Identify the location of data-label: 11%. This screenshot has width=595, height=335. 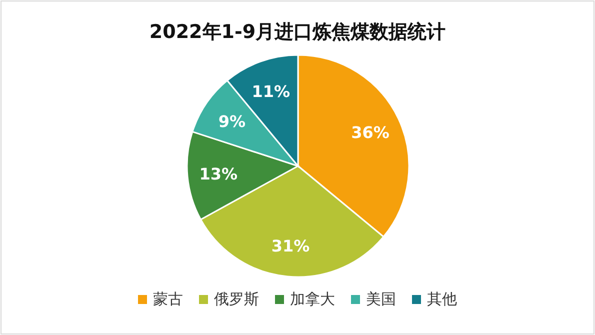
(271, 91).